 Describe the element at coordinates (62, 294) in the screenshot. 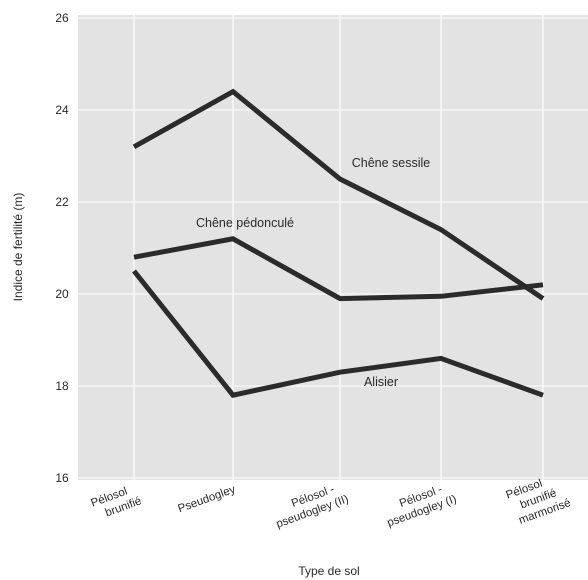

I see `y-tick-label: 20` at that location.